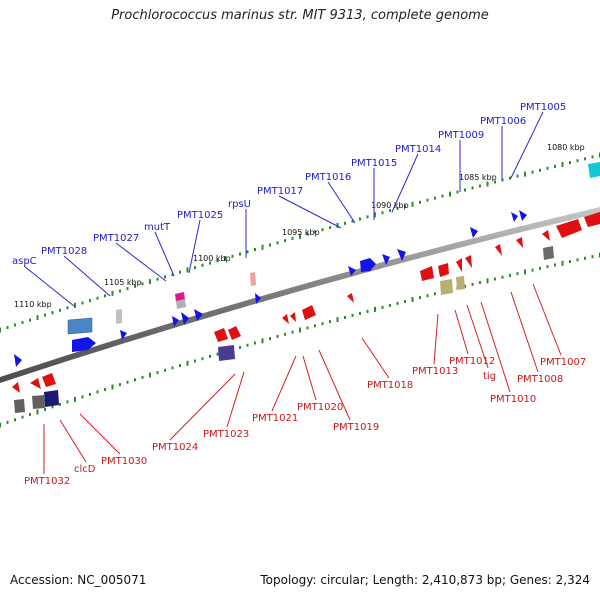  I want to click on gene-aspC, so click(80, 326).